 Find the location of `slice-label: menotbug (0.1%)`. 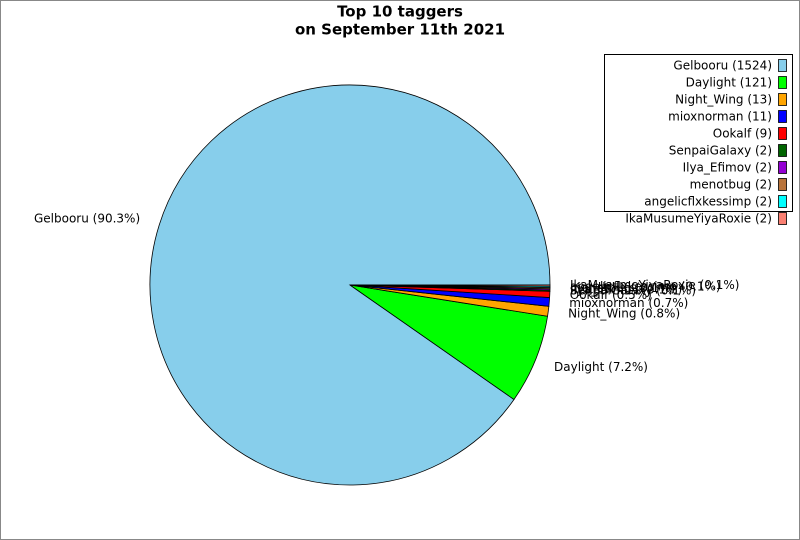

slice-label: menotbug (0.1%) is located at coordinates (622, 288).